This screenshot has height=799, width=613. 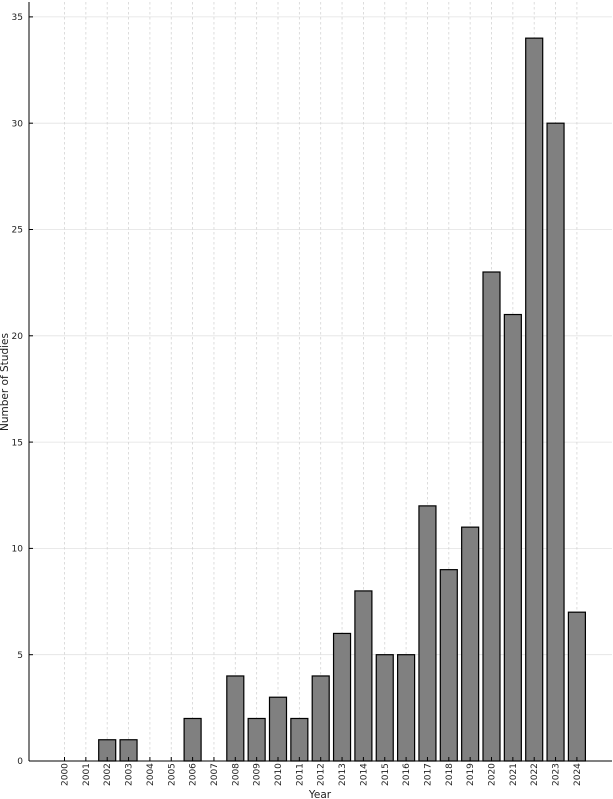 What do you see at coordinates (448, 665) in the screenshot?
I see `bar-2018` at bounding box center [448, 665].